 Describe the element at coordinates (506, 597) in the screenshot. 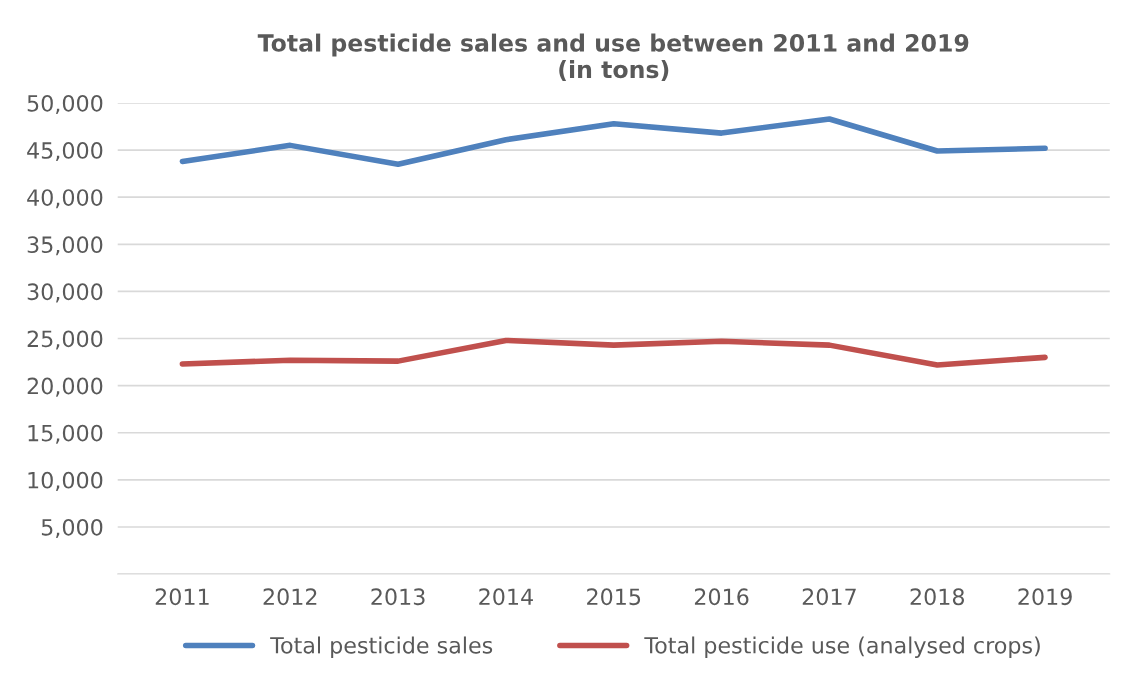

I see `x-tick-label: 2014` at that location.